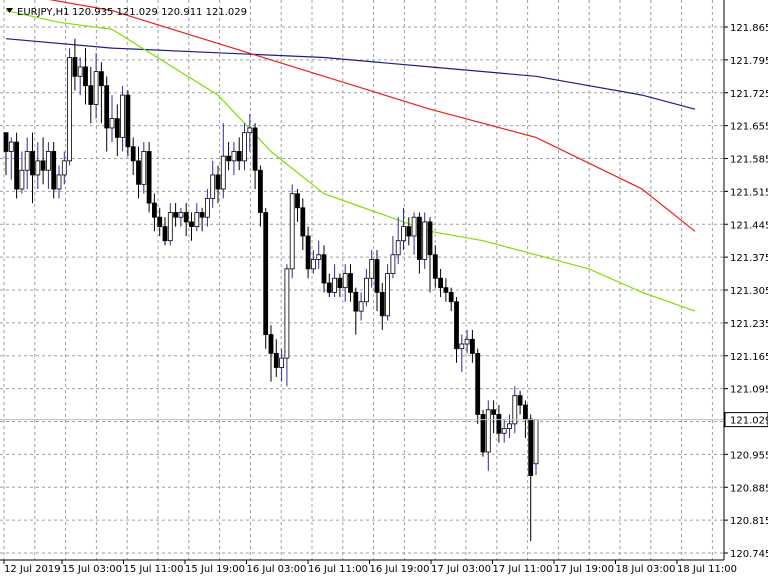  Describe the element at coordinates (707, 569) in the screenshot. I see `x-tick-label: 18 Jul 11:00` at that location.